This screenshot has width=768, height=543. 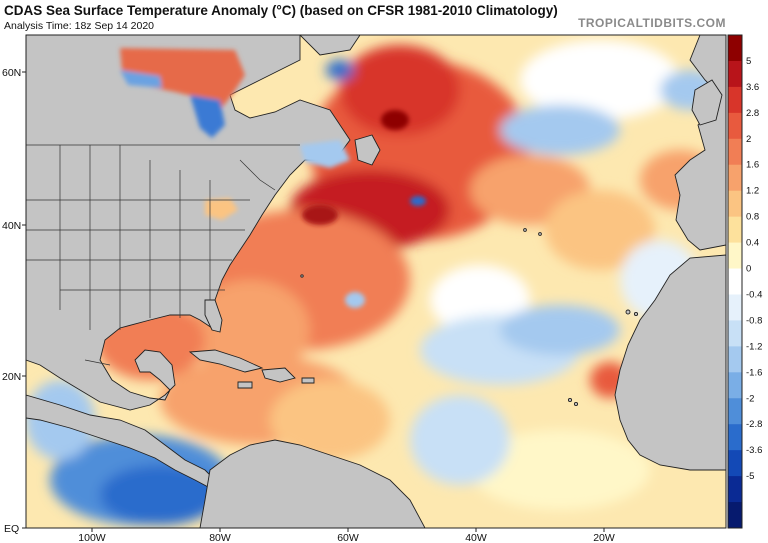 What do you see at coordinates (163, 255) in the screenshot?
I see `political-borders` at bounding box center [163, 255].